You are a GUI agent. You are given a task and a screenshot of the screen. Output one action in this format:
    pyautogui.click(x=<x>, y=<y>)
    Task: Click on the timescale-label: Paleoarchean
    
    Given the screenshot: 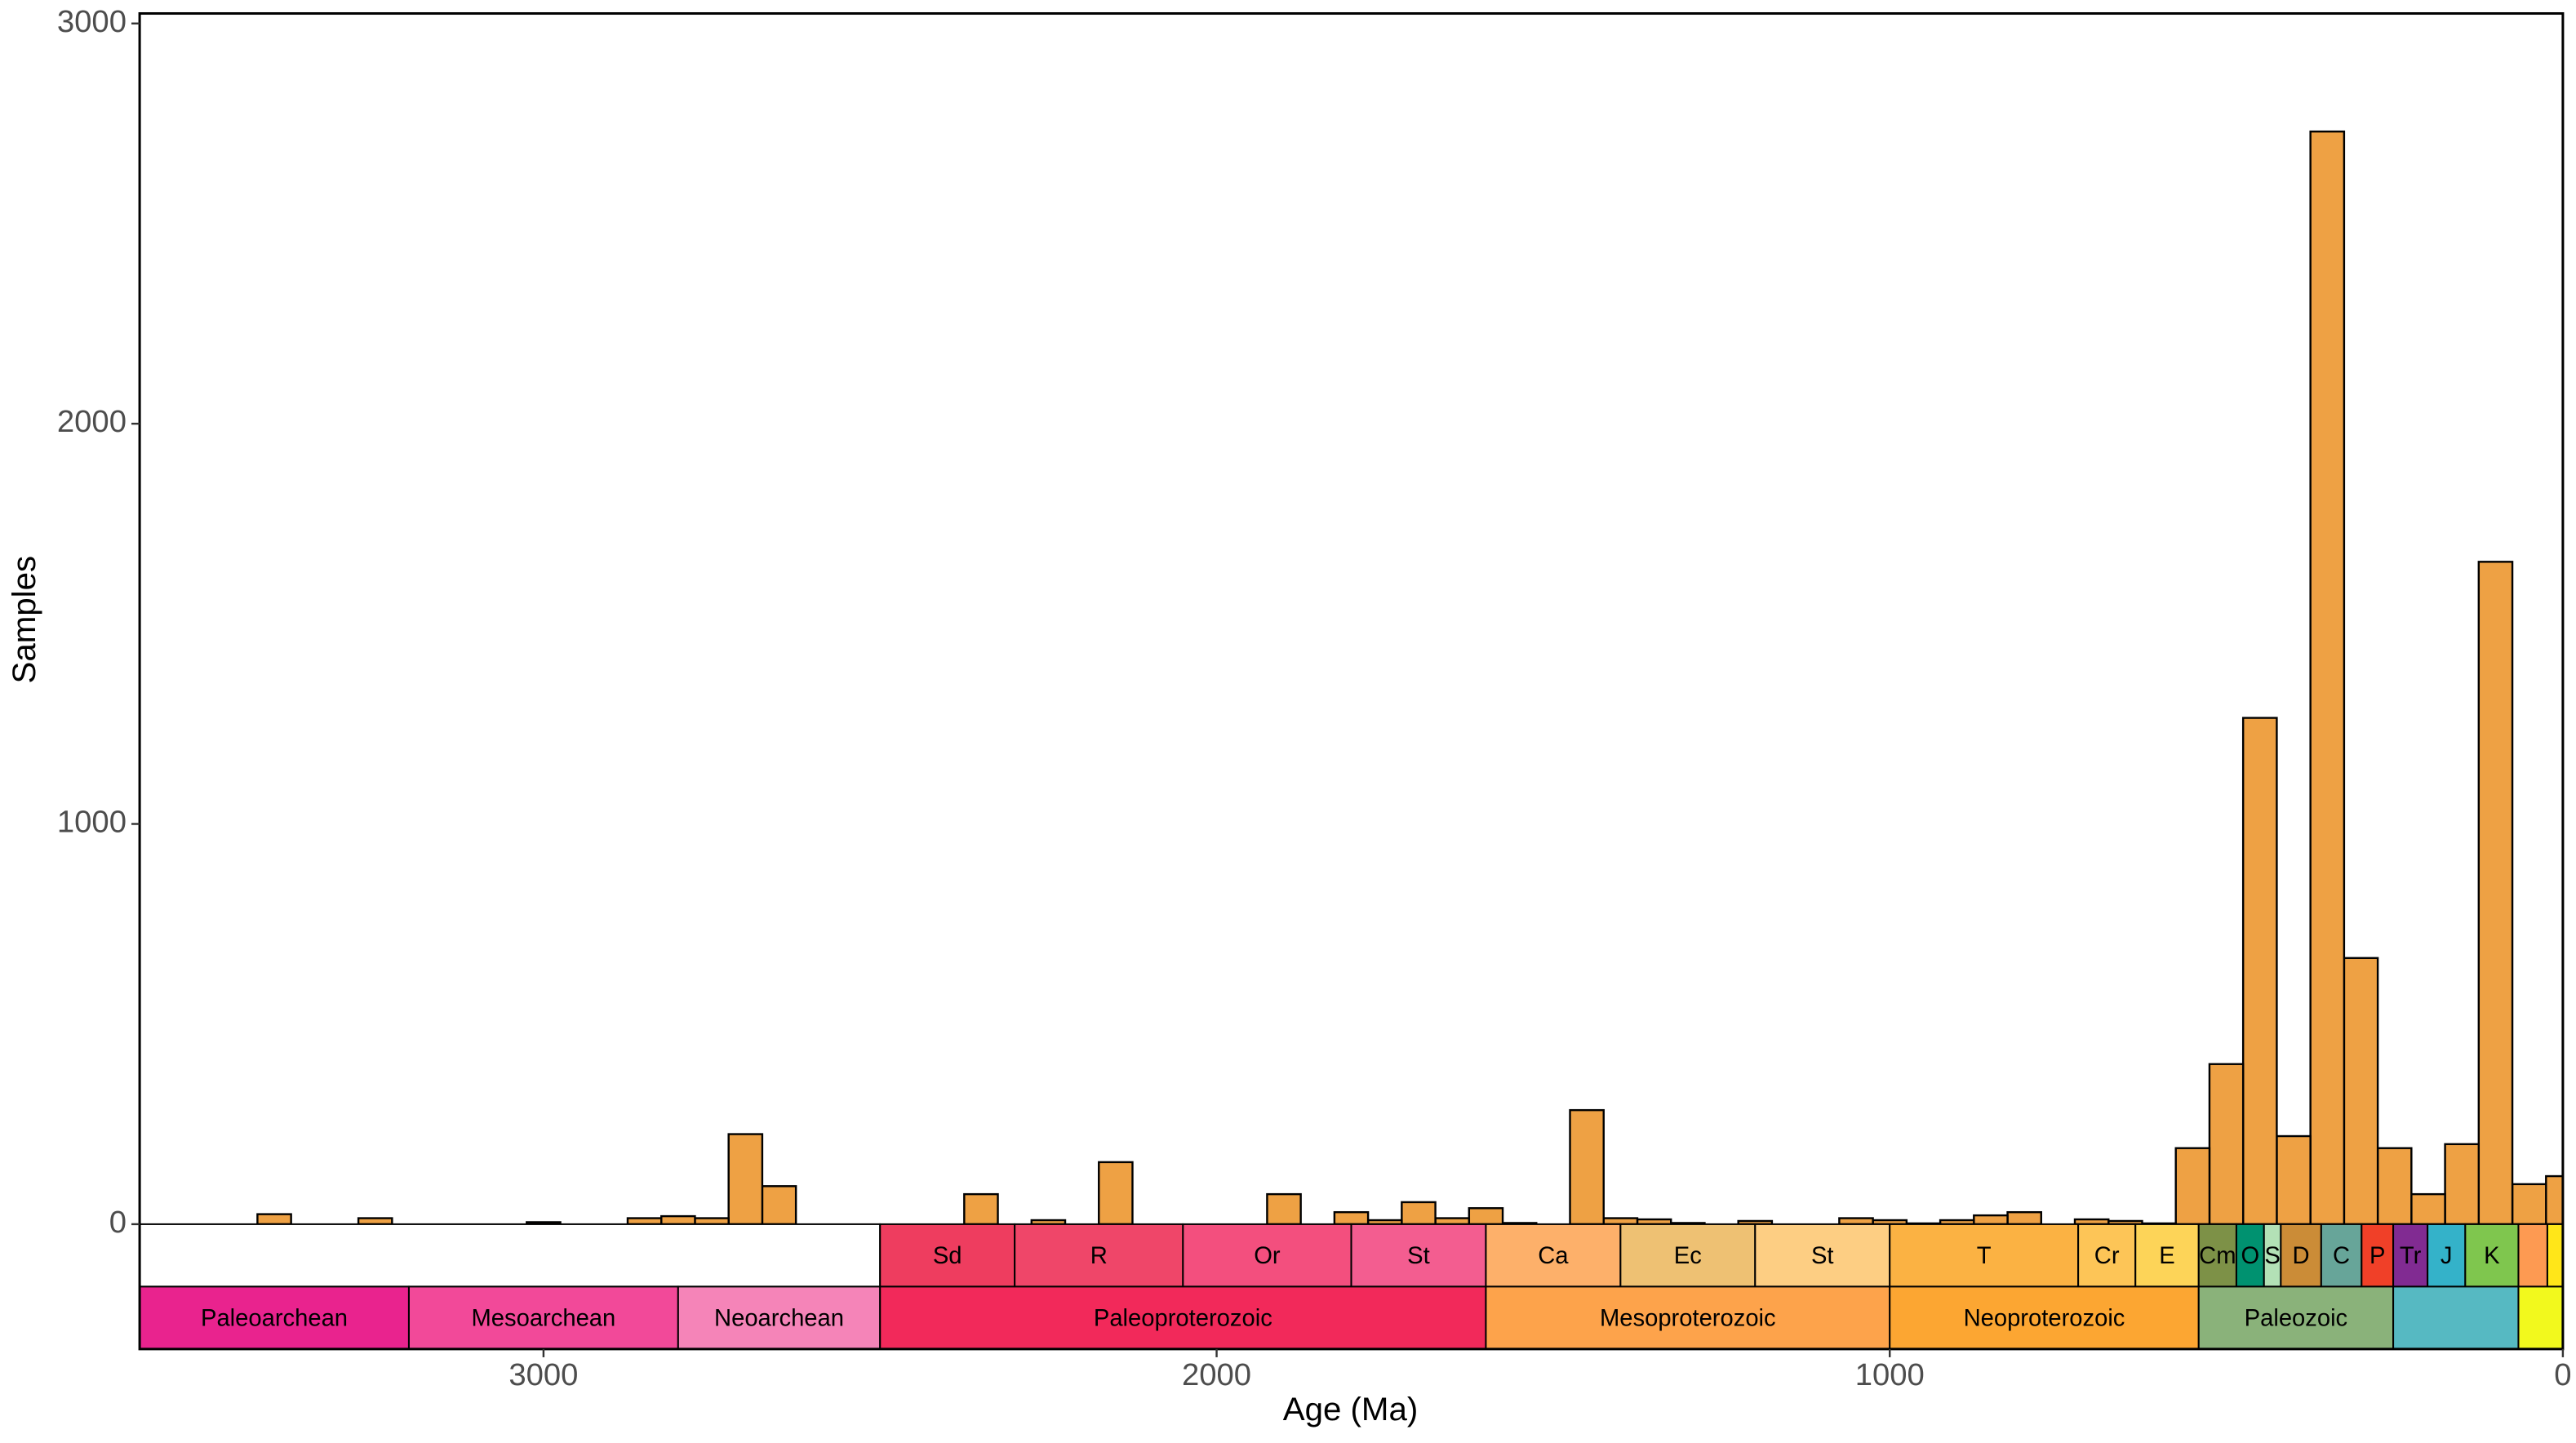 What is the action you would take?
    pyautogui.click(x=274, y=1318)
    